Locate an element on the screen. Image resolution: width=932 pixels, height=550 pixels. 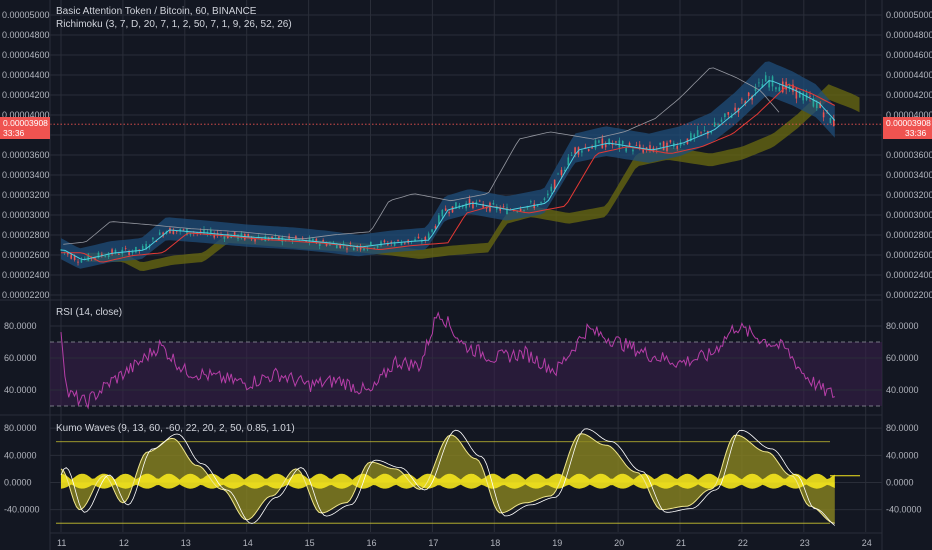
rsi-line is located at coordinates (447, 360).